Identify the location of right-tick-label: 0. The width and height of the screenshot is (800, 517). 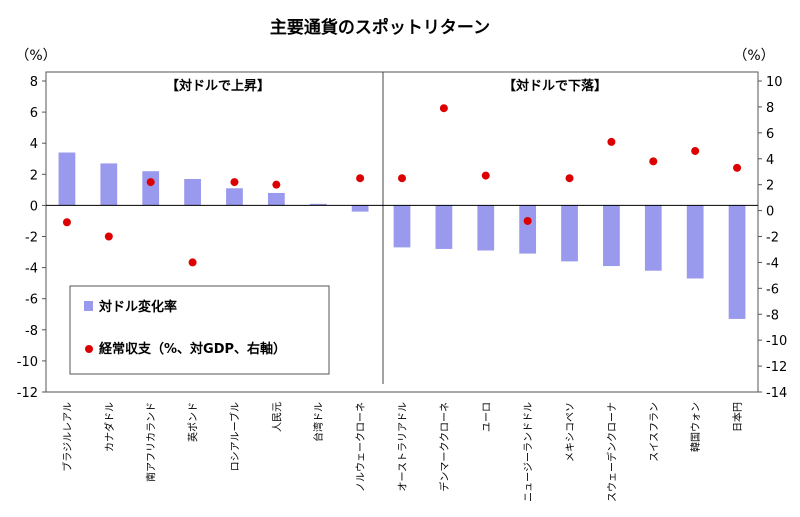
(770, 212).